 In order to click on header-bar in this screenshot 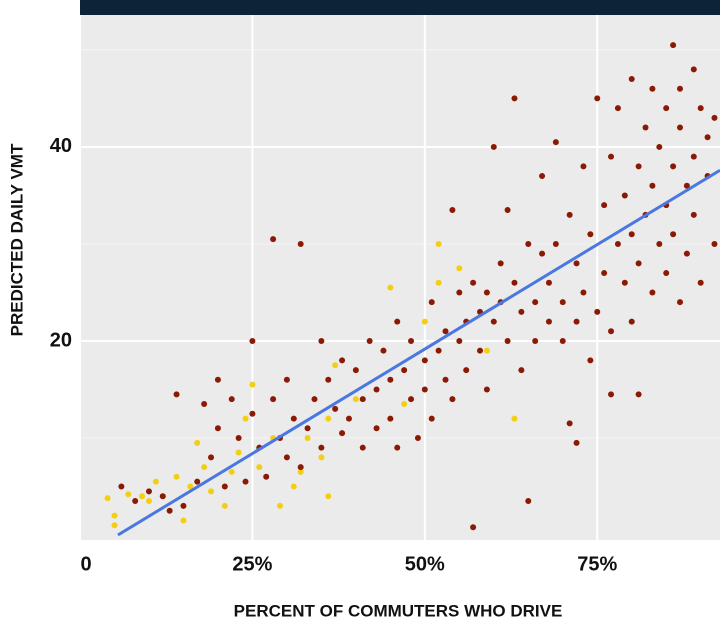, I will do `click(400, 7)`.